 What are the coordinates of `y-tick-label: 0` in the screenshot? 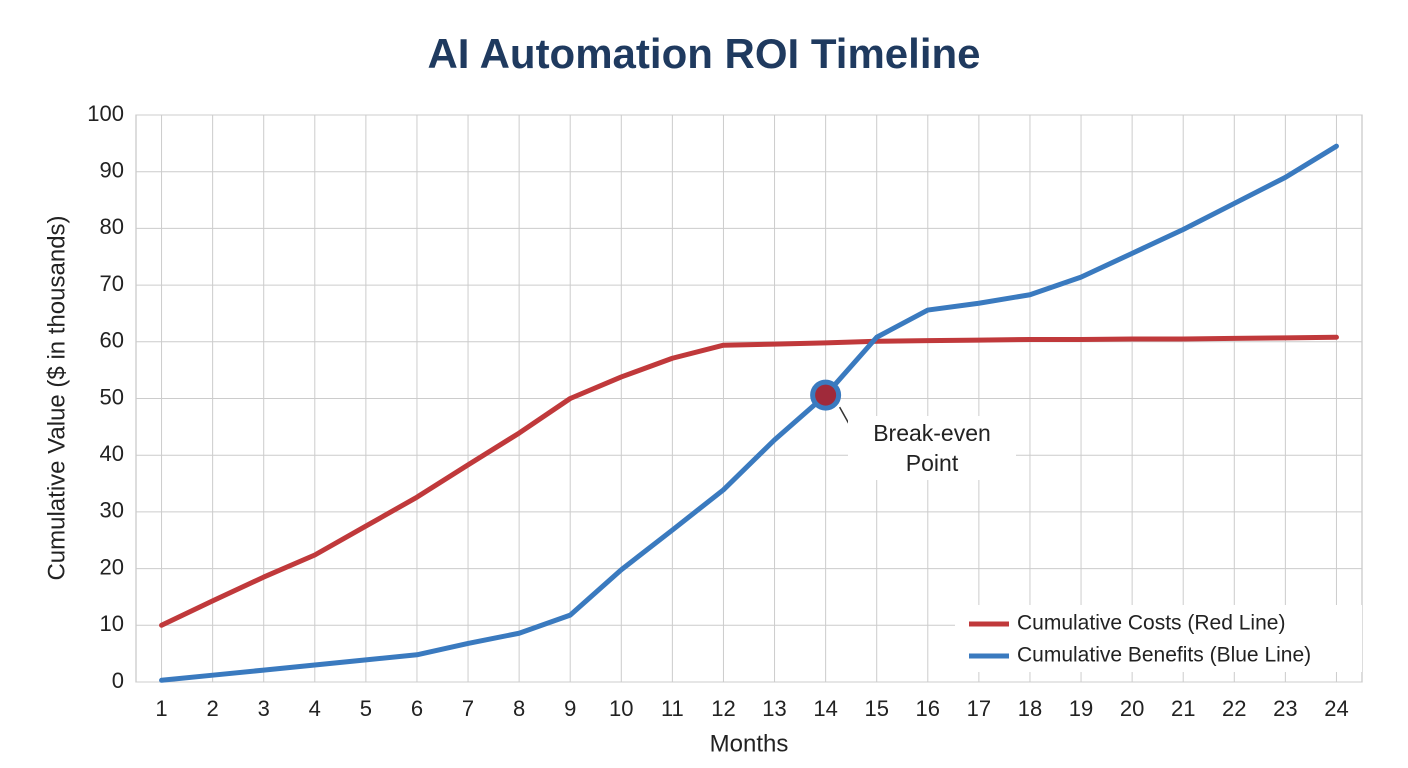 It's located at (118, 680).